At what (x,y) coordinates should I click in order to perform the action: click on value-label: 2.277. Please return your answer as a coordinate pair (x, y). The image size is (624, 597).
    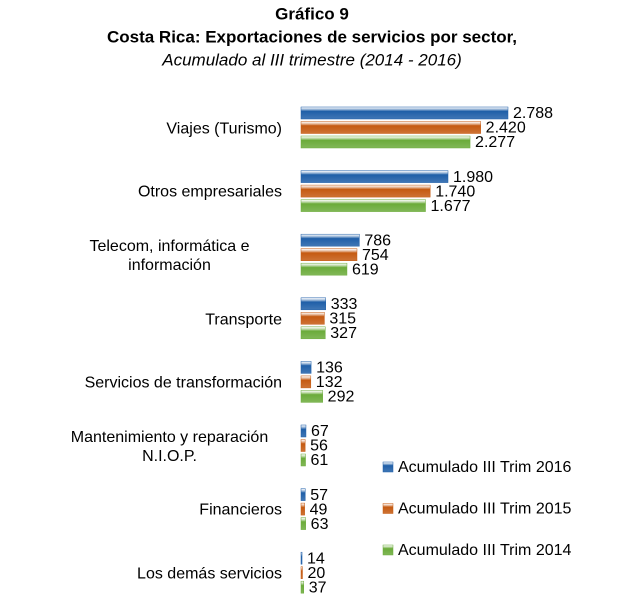
    Looking at the image, I should click on (495, 142).